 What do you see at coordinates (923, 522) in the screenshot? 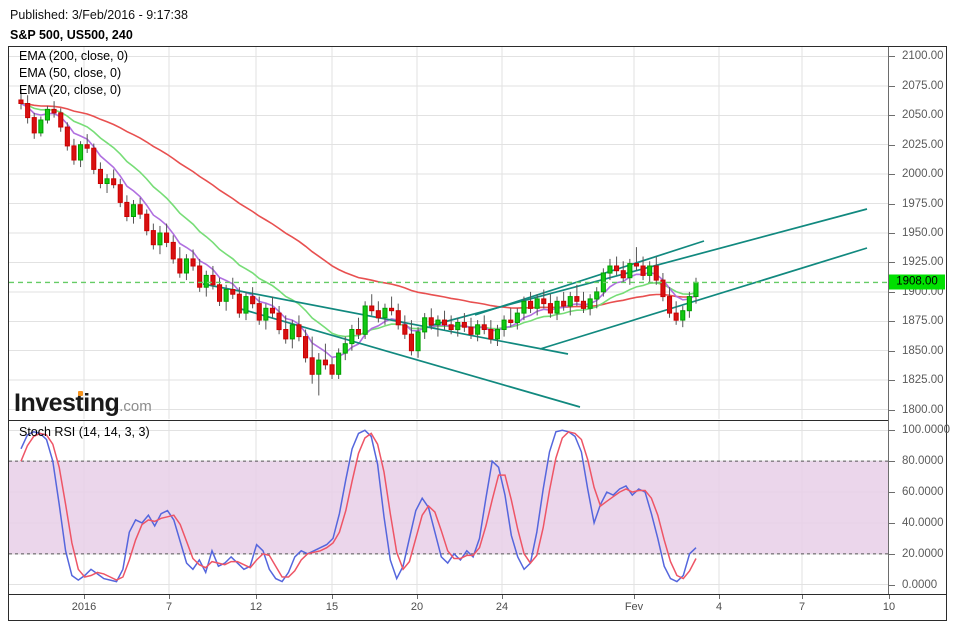
I see `stoch-axis-label: 40.0000` at bounding box center [923, 522].